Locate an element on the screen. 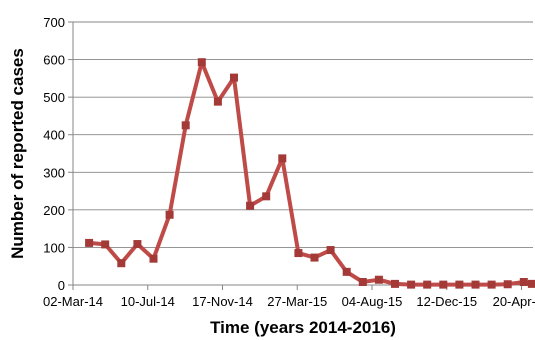  x-tick-label: 04-Aug-15 is located at coordinates (372, 301).